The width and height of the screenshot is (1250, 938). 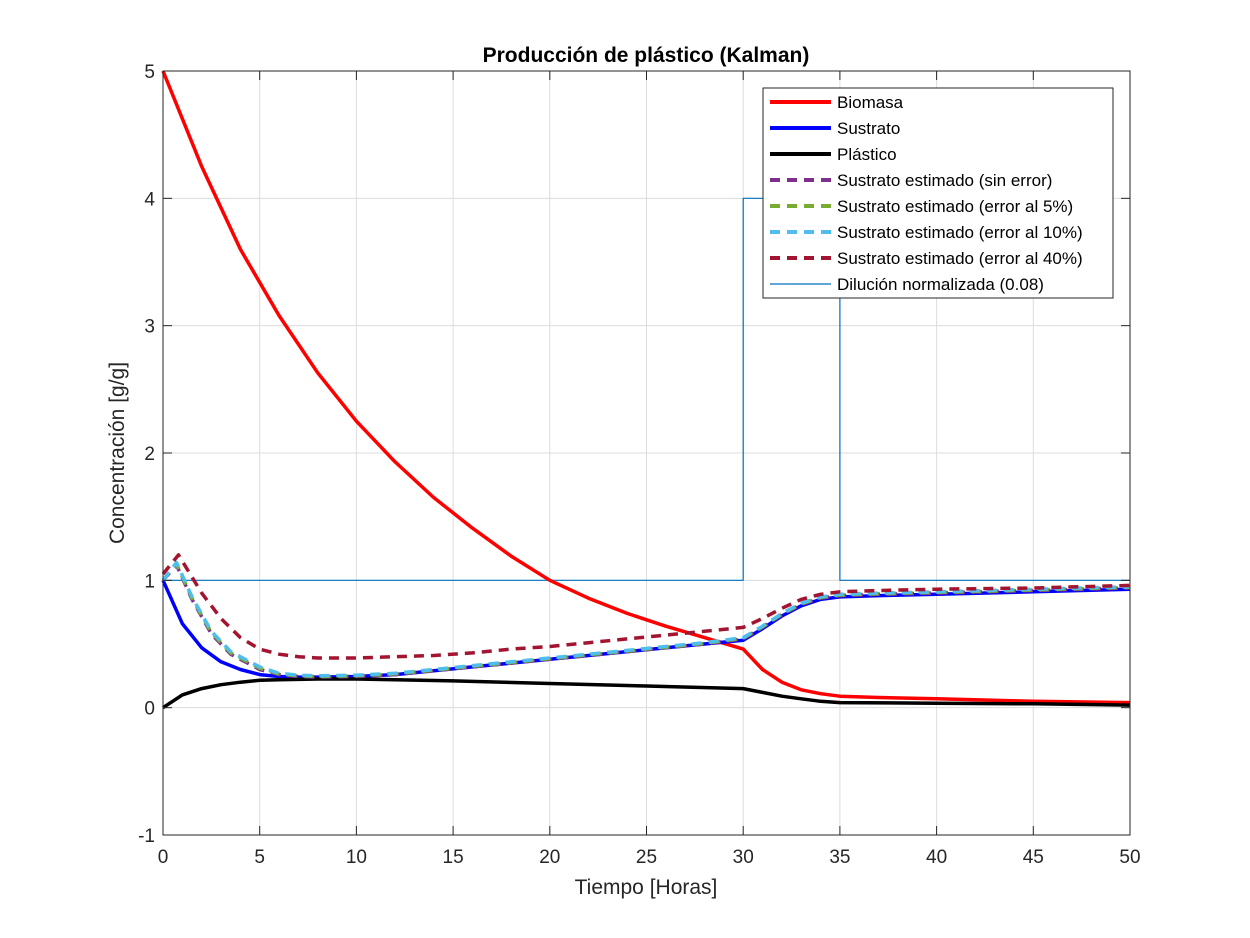 I want to click on y-tick-label: 3, so click(x=149, y=327).